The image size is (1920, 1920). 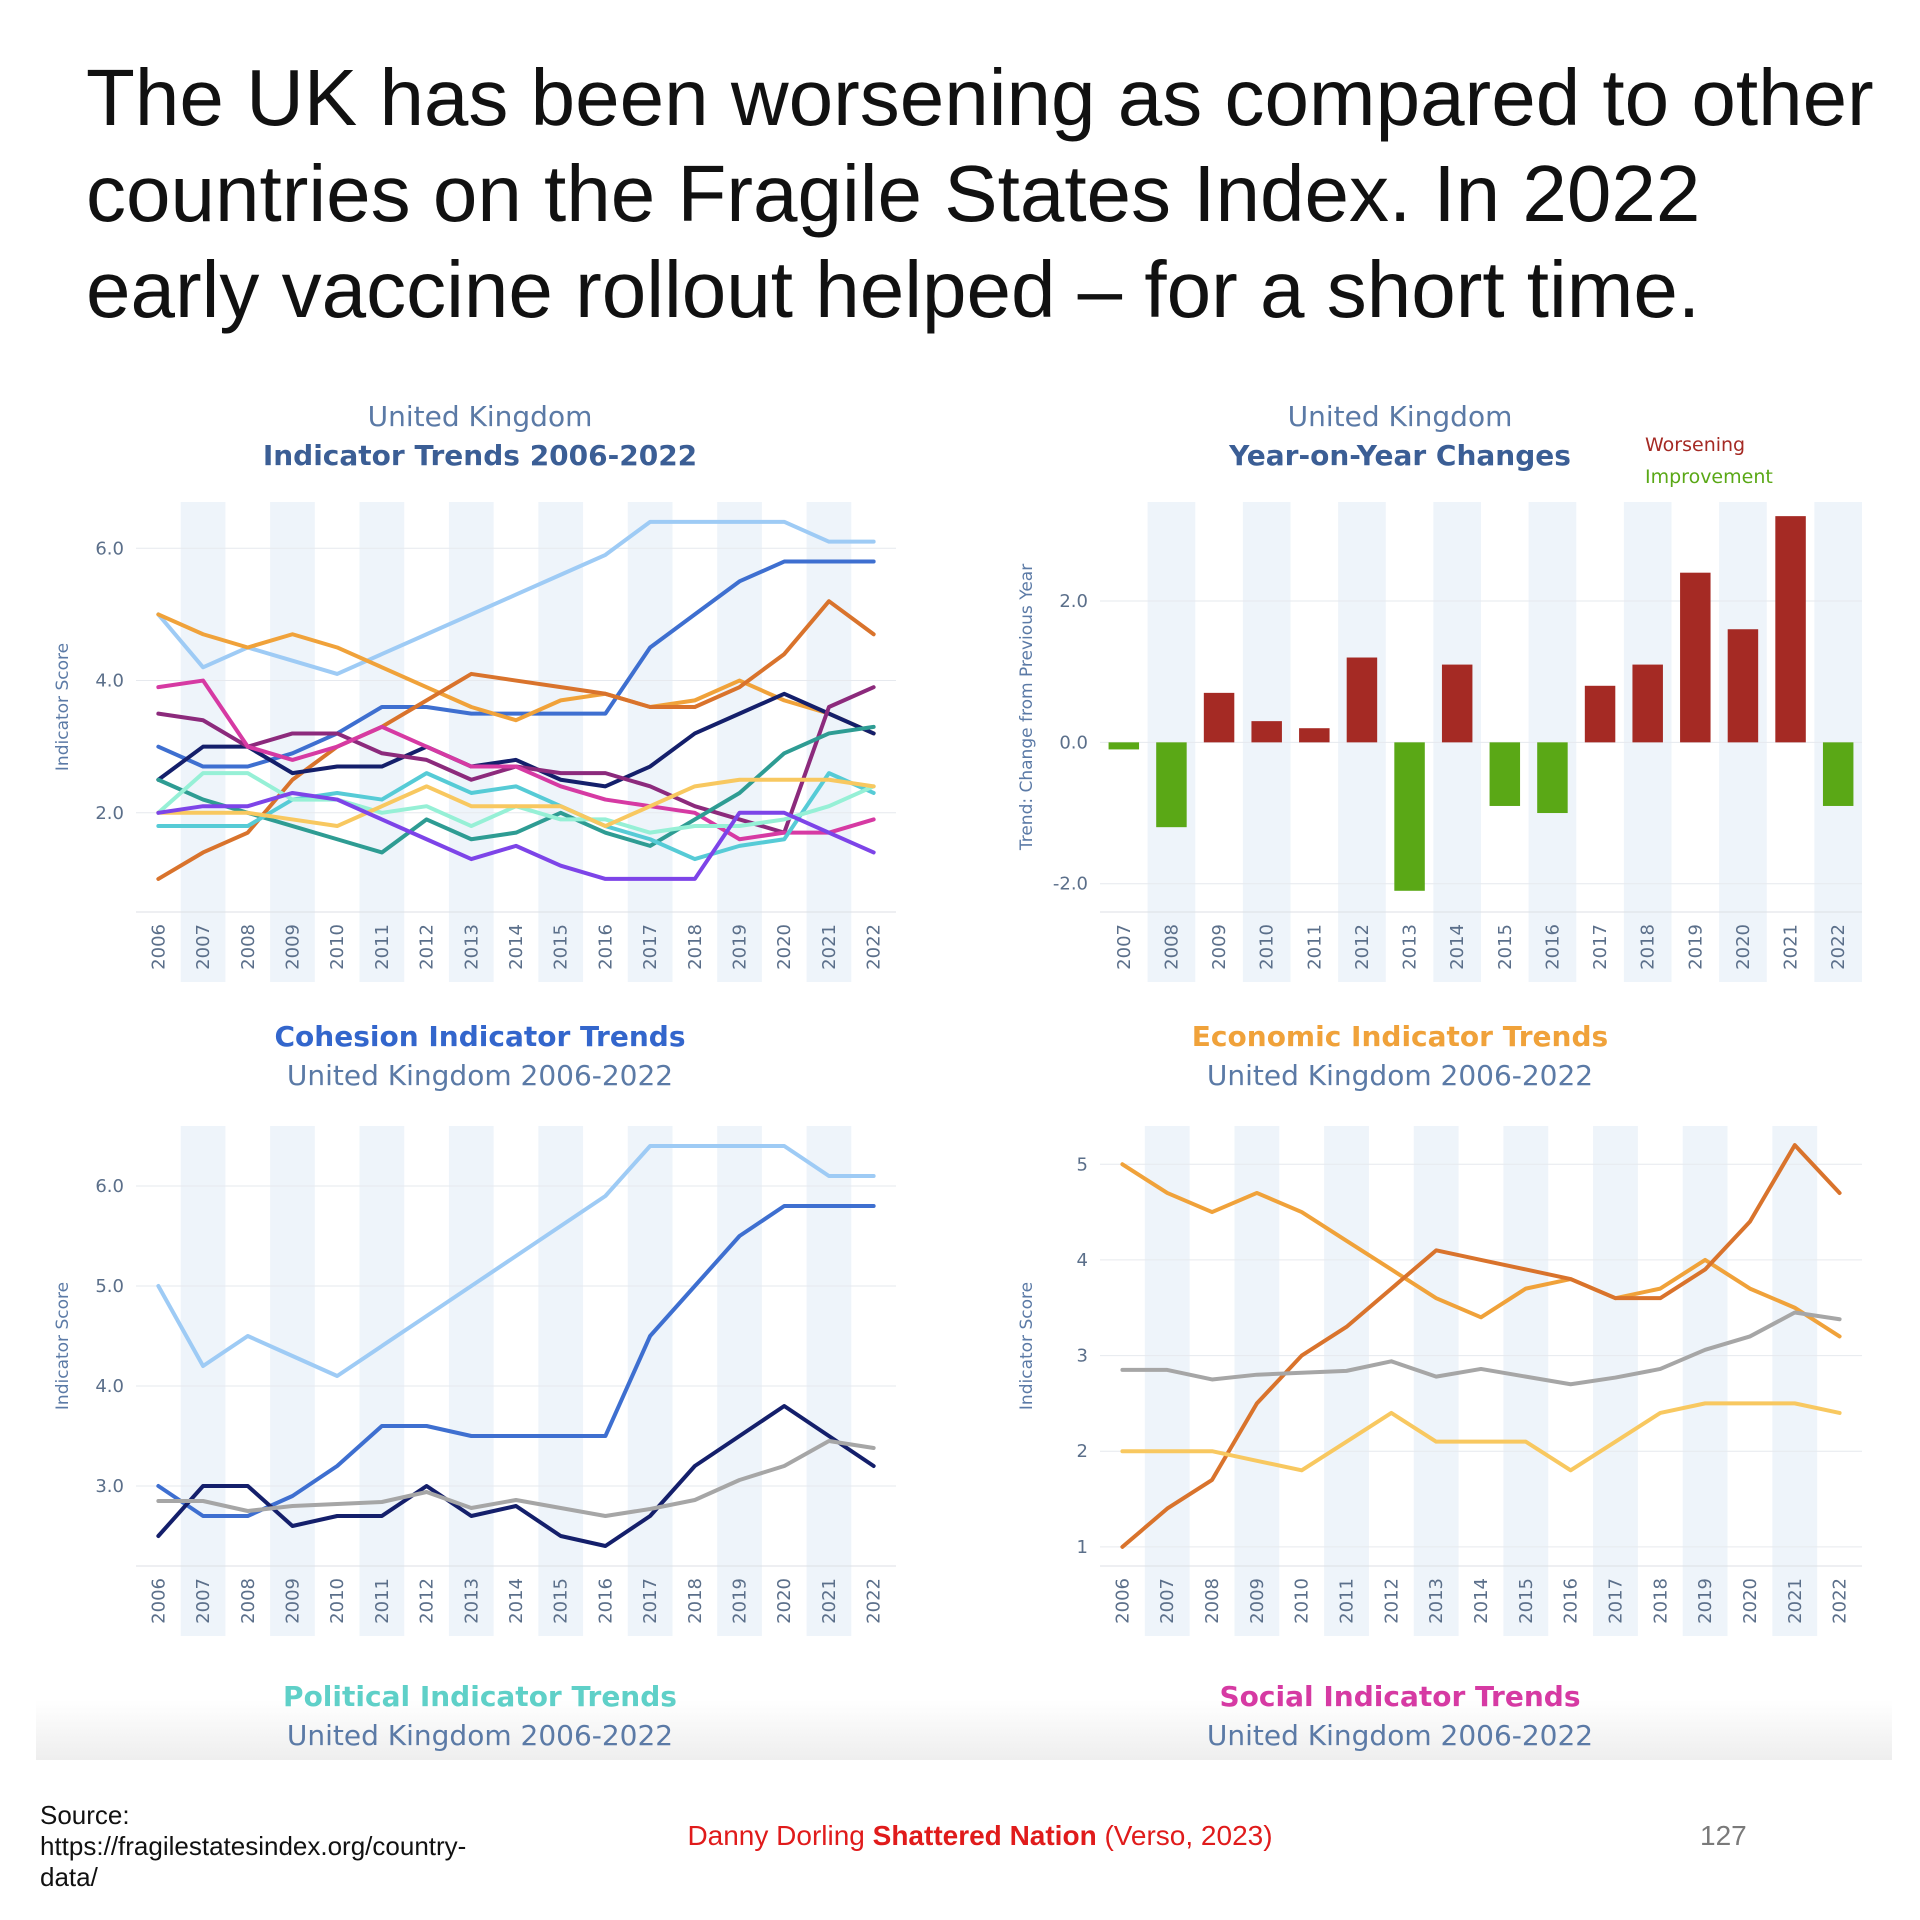 I want to click on y-tick-label: 3.0, so click(x=109, y=1486).